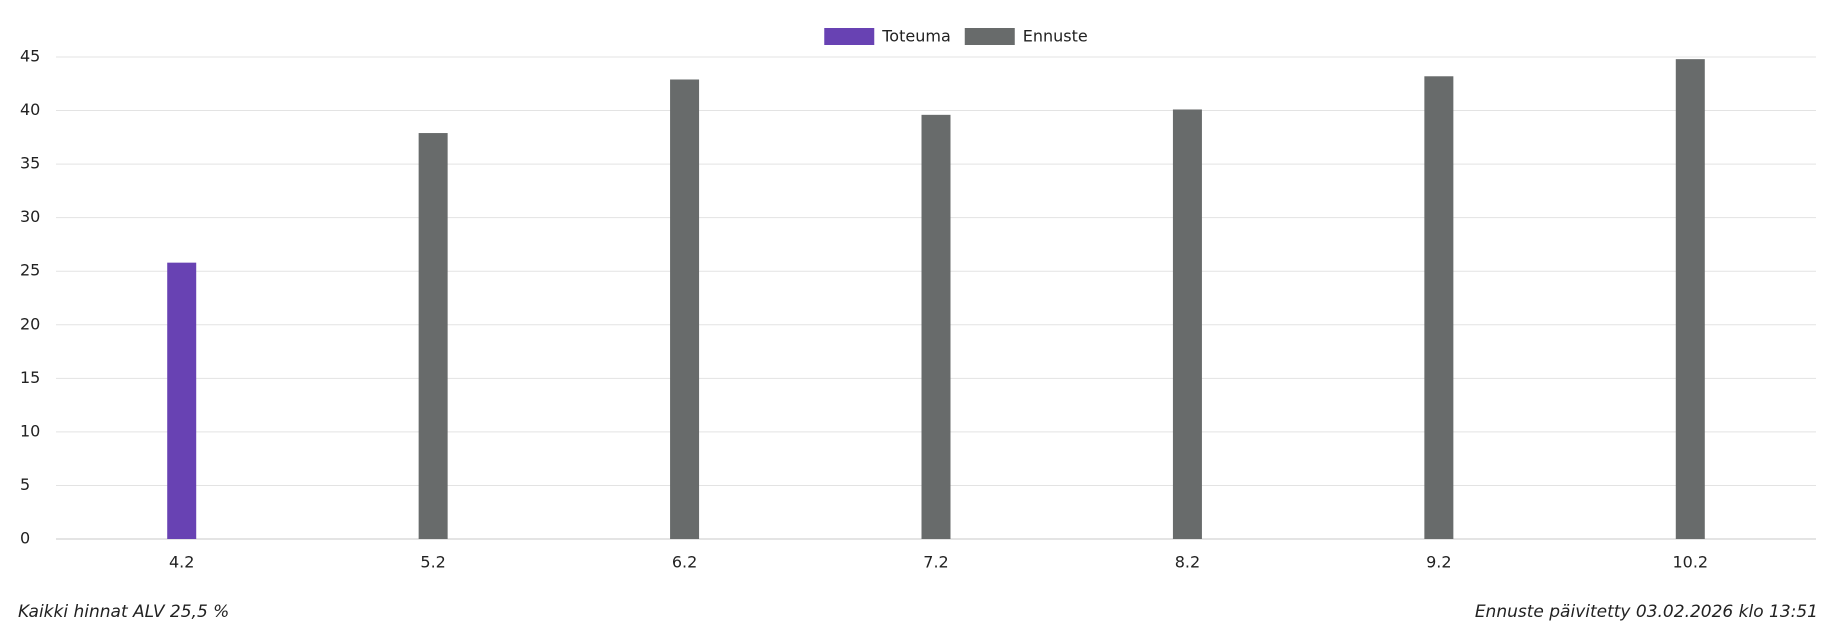  What do you see at coordinates (30, 216) in the screenshot?
I see `y-tick-label: 30` at bounding box center [30, 216].